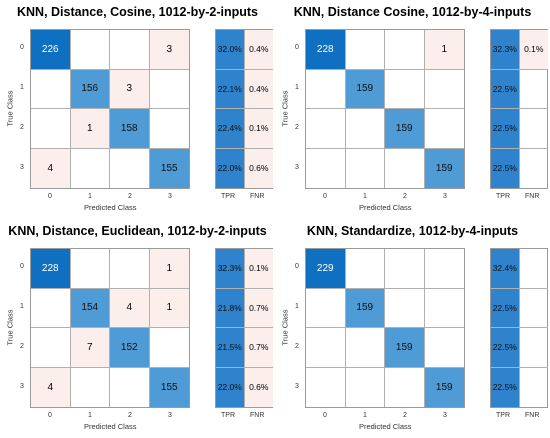 The width and height of the screenshot is (550, 438). I want to click on tpr-fnr-summary: 32.3% 0.1% 21.8% 0.7% 21.5% 0.7% 22.0% 0.6%, so click(244, 328).